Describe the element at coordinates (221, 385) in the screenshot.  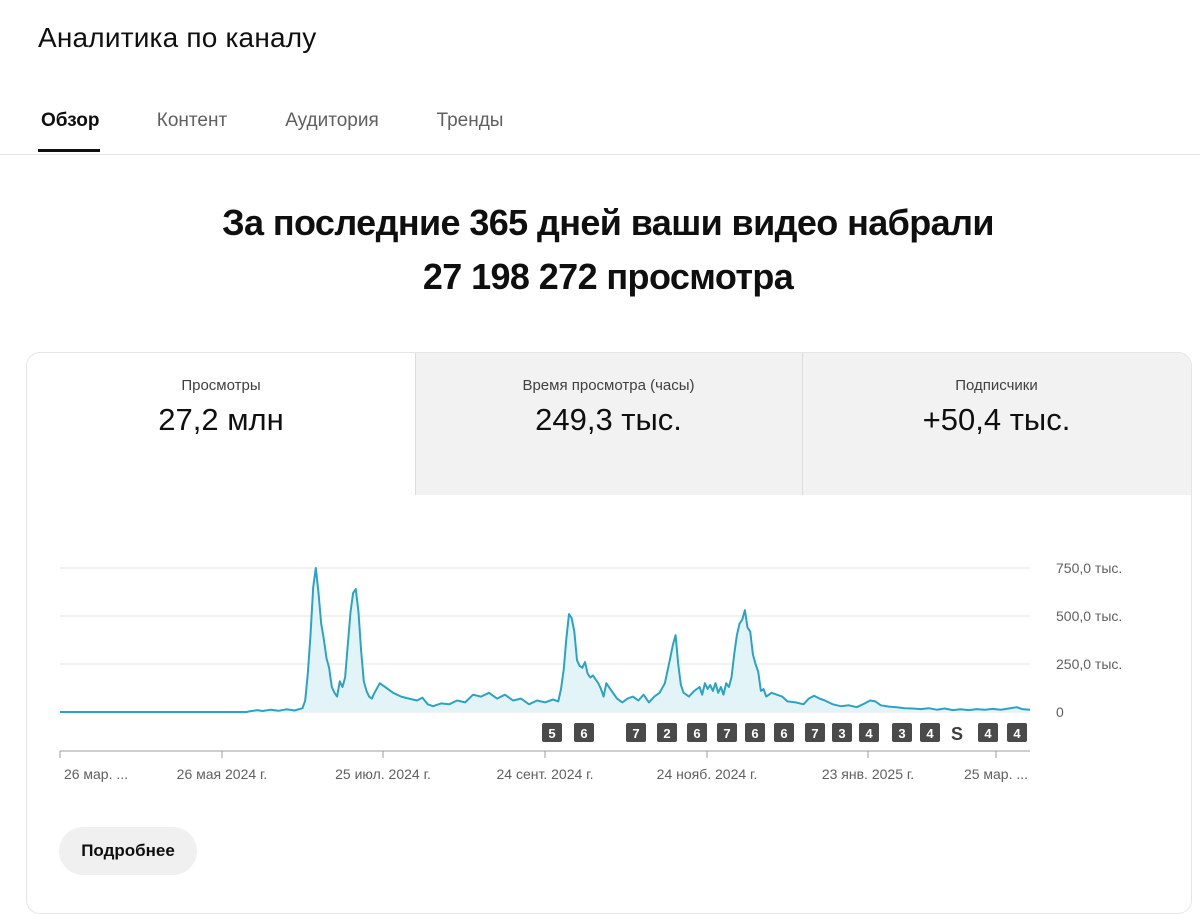
I see `metric-label-views: Просмотры` at that location.